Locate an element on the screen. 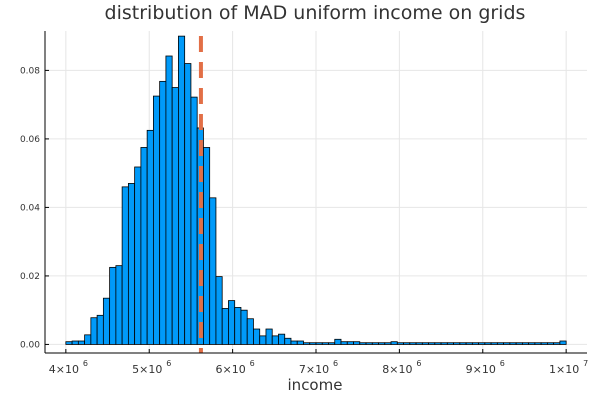 This screenshot has width=600, height=400. y-tick-labels: 0.00 0.02 0.04 0.06 0.08 is located at coordinates (30, 208).